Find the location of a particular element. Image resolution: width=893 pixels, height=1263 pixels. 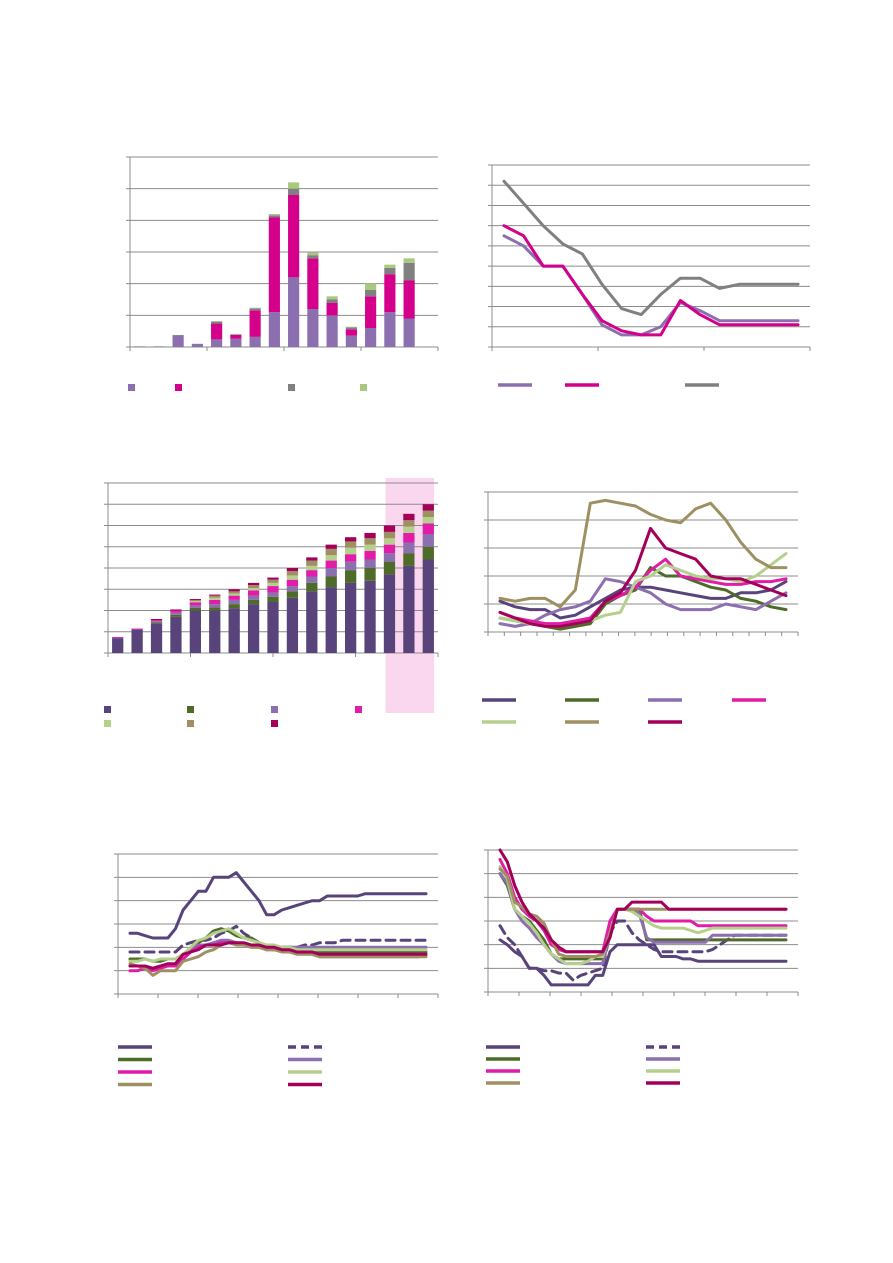

chart-6-panel is located at coordinates (640, 965).